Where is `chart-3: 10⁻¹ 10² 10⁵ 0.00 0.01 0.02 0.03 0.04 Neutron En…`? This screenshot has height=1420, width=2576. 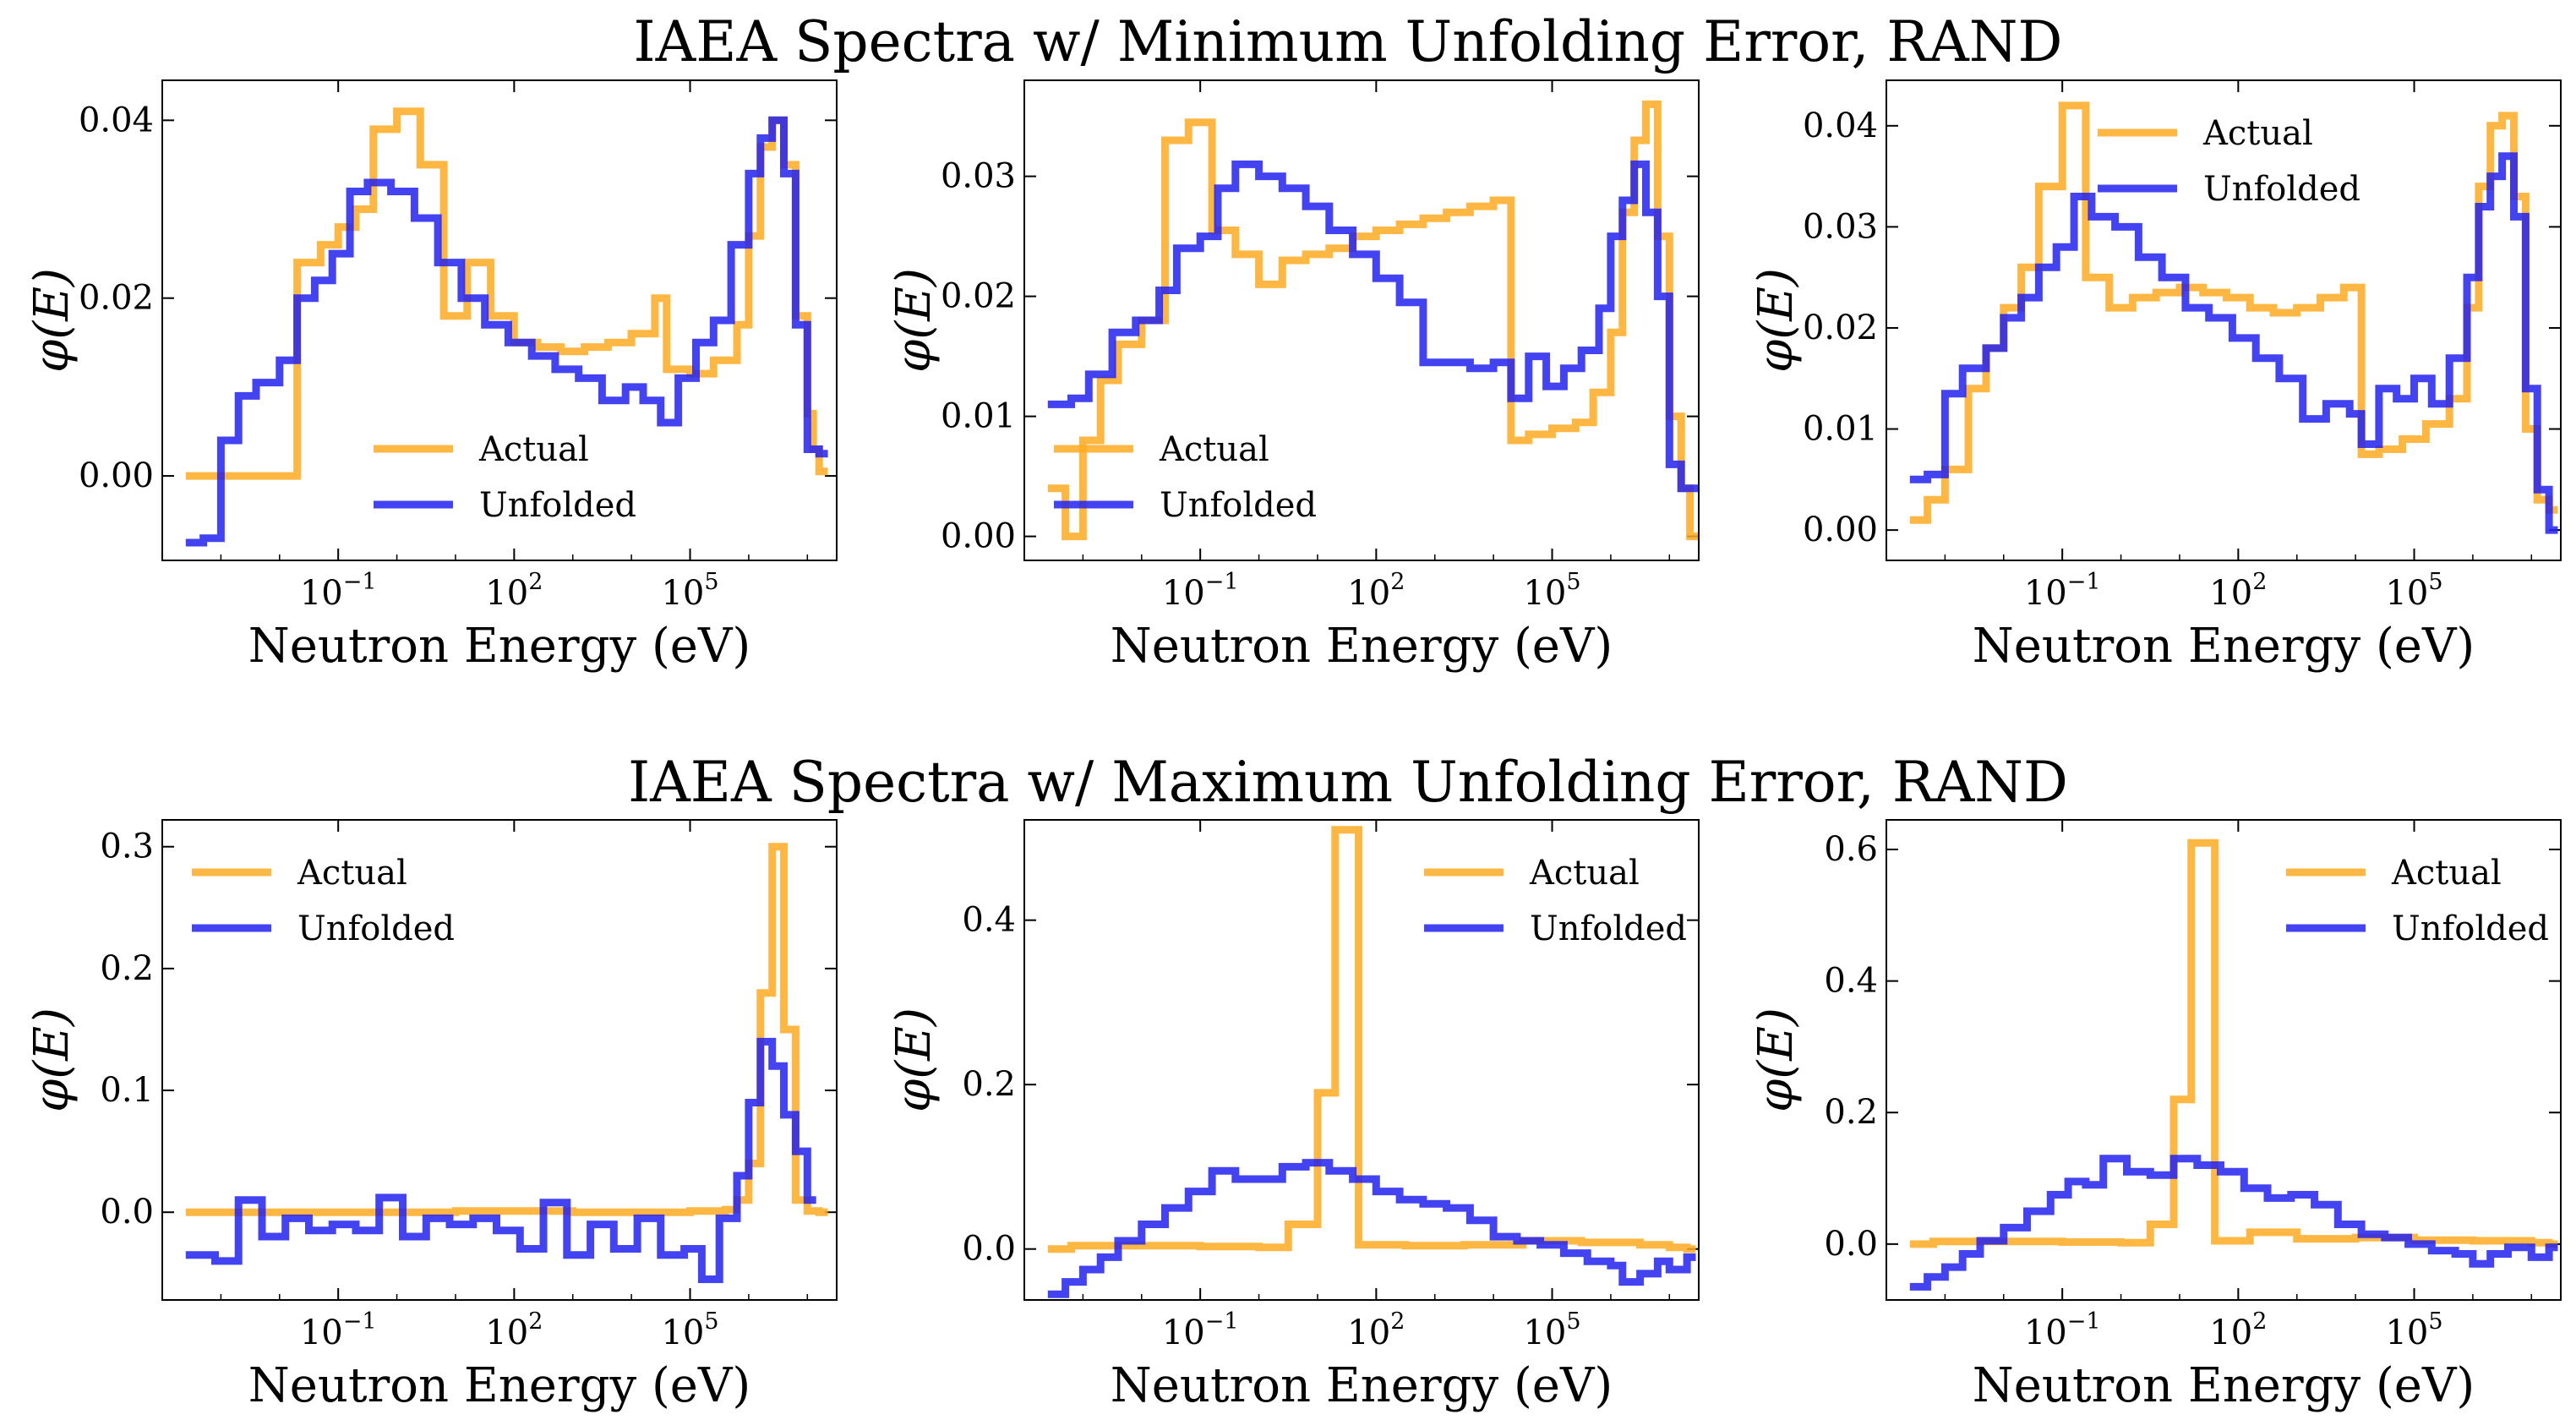 chart-3: 10⁻¹ 10² 10⁵ 0.00 0.01 0.02 0.03 0.04 Neutron En… is located at coordinates (2155, 376).